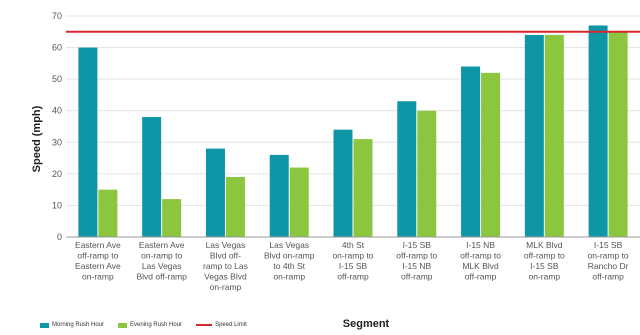 The image size is (640, 335). I want to click on y-tick-label: 40, so click(57, 111).